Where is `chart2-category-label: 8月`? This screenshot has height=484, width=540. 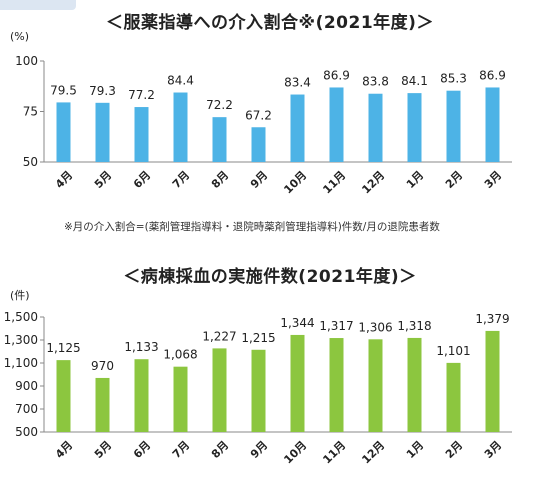
chart2-category-label: 8月 is located at coordinates (220, 450).